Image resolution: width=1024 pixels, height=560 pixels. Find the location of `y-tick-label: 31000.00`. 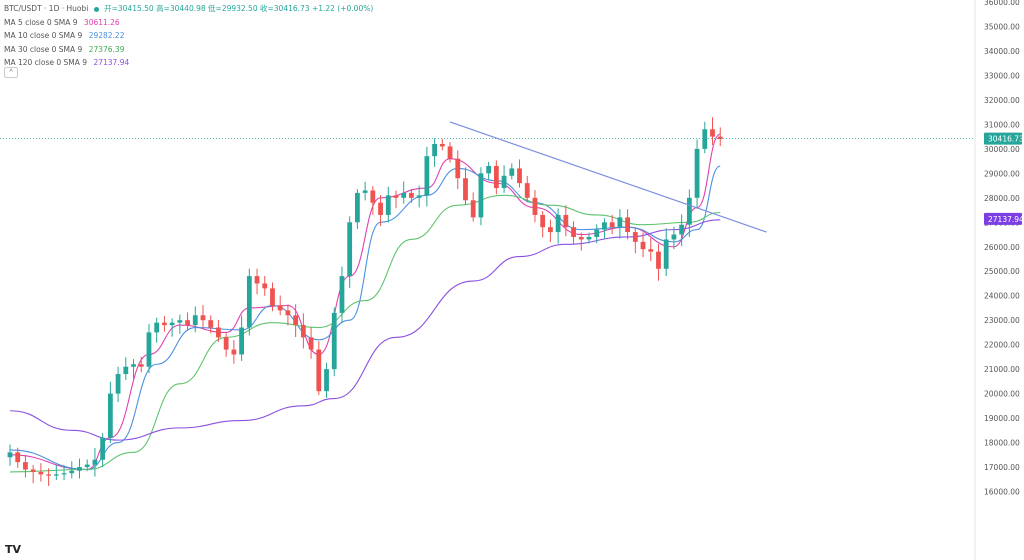

y-tick-label: 31000.00 is located at coordinates (1002, 124).